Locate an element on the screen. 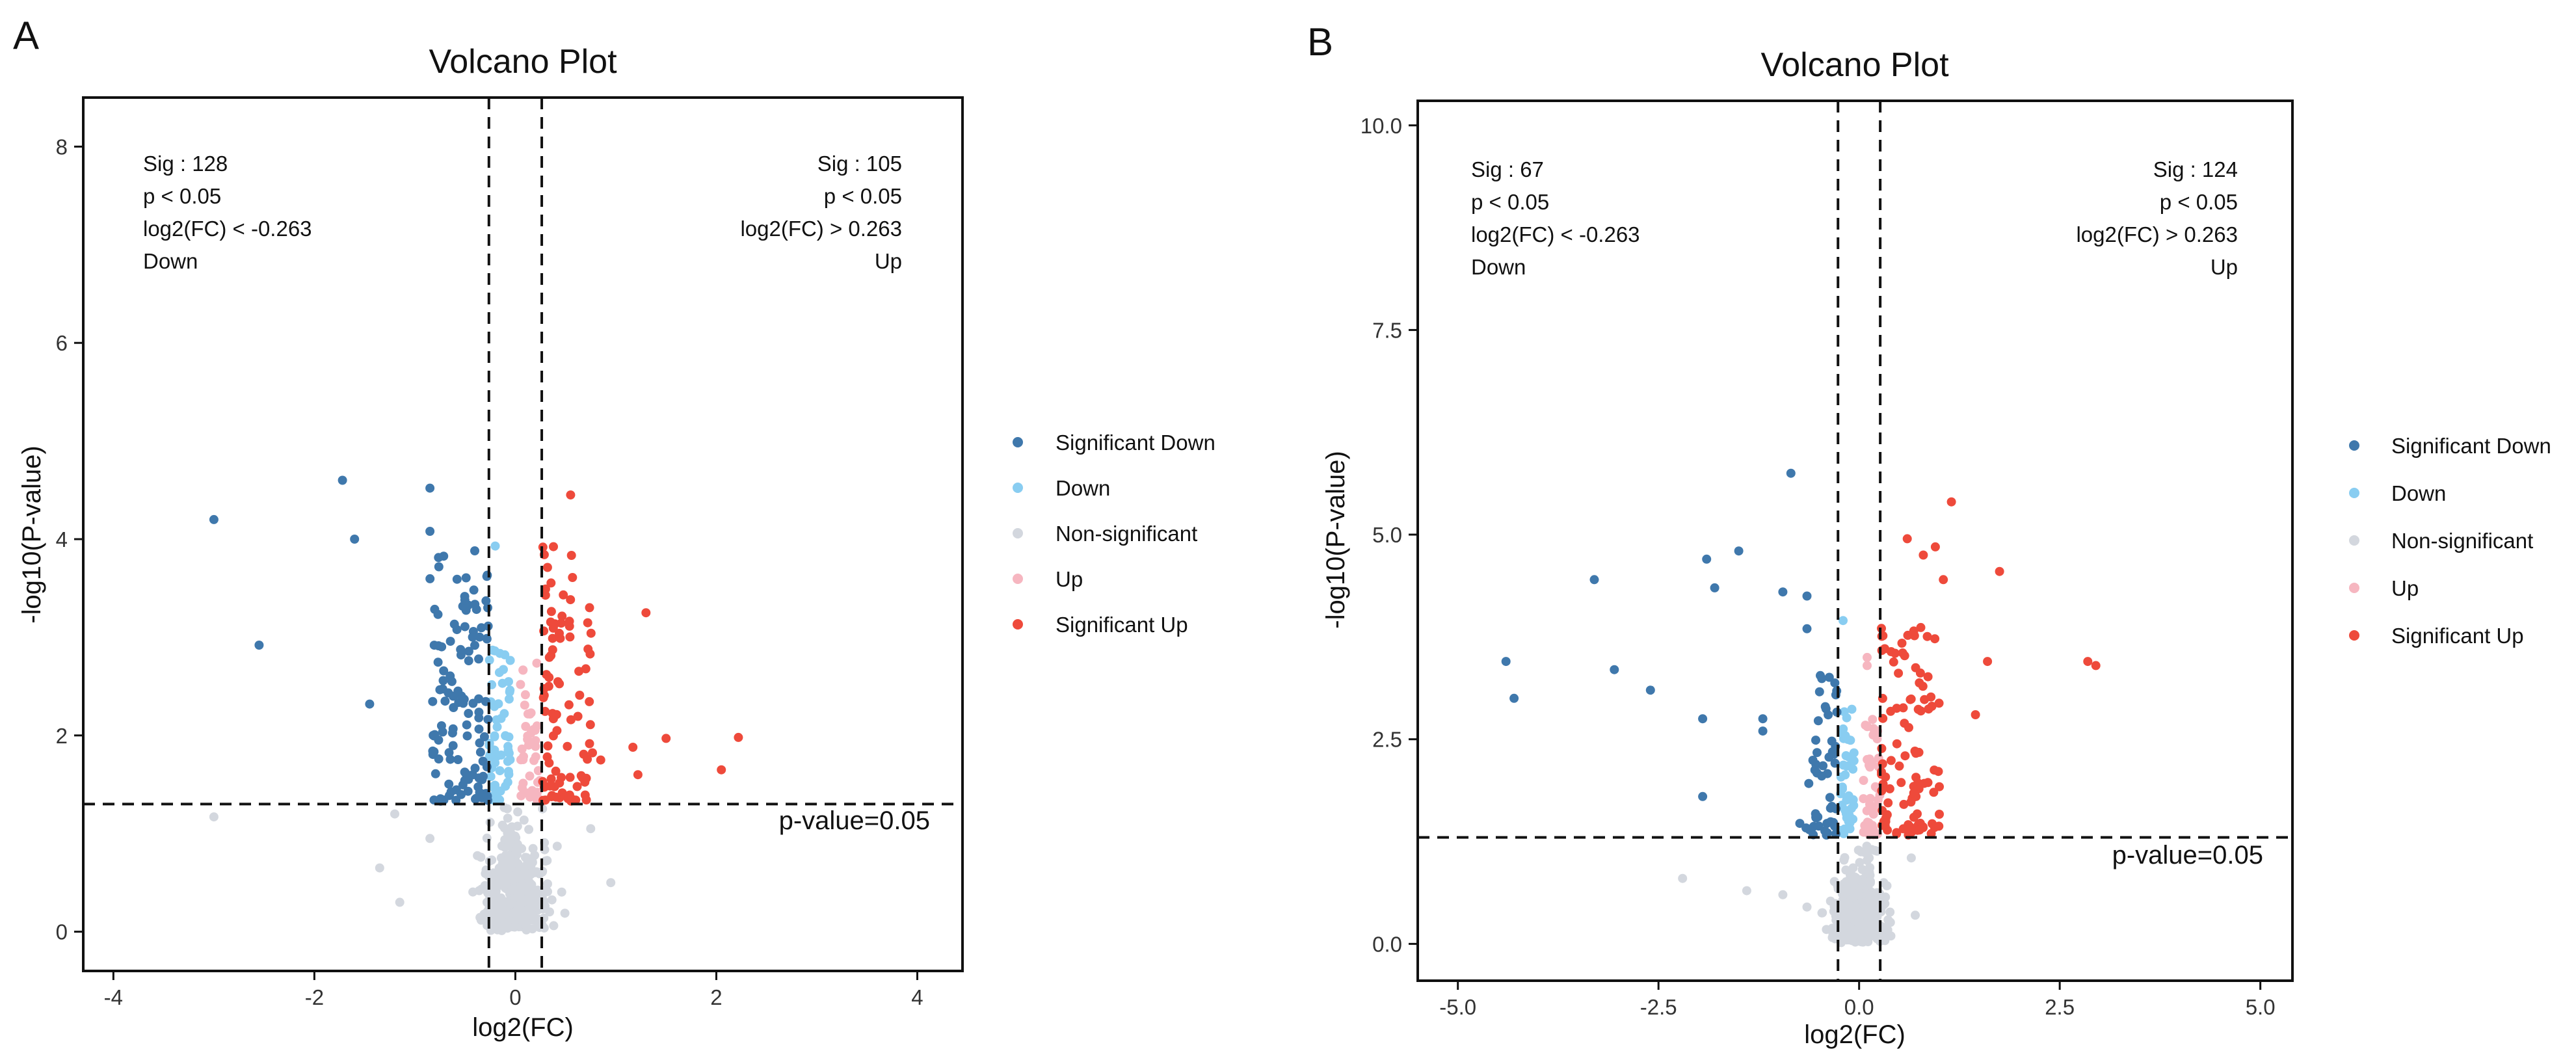 This screenshot has height=1062, width=2576. panel-a-legend-label-up: Up is located at coordinates (1069, 579).